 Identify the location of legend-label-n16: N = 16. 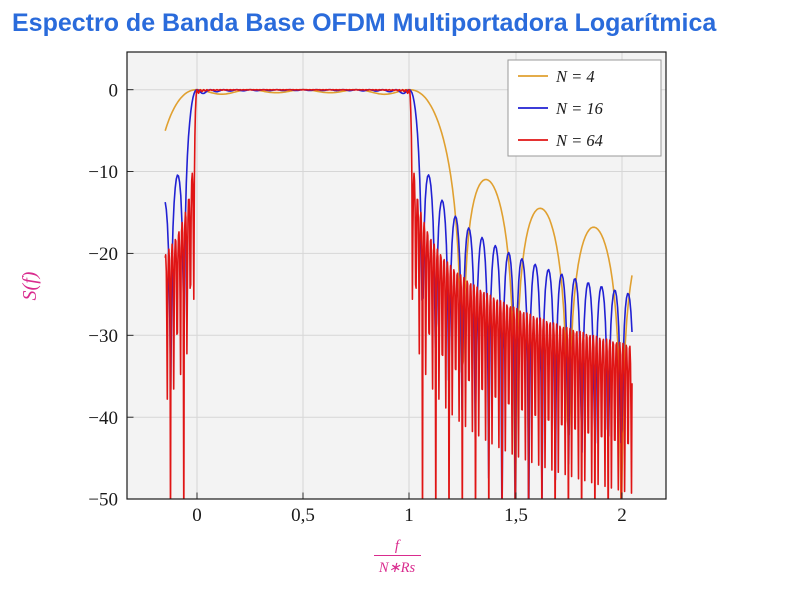
(579, 108).